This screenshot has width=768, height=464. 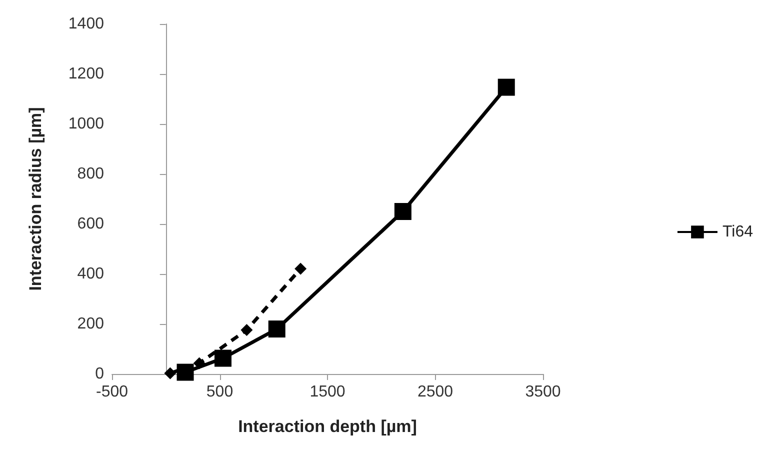 What do you see at coordinates (327, 426) in the screenshot?
I see `x-axis-title: Interaction depth [µm]` at bounding box center [327, 426].